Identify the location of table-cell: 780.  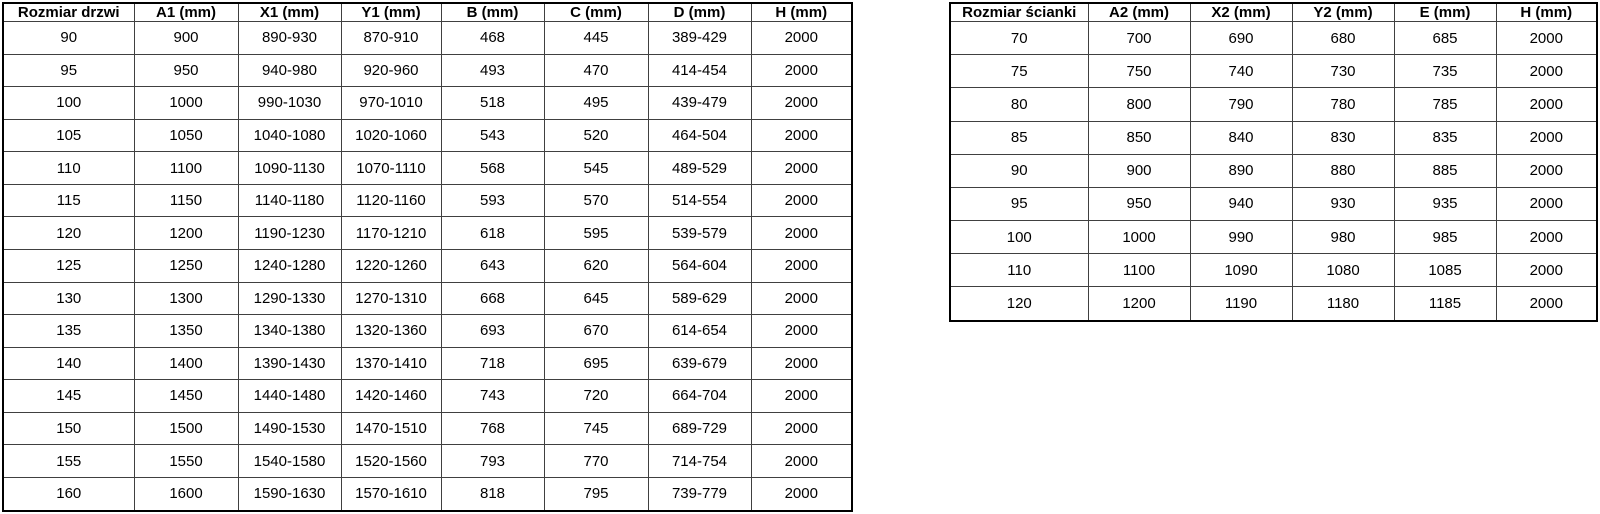
(1343, 104).